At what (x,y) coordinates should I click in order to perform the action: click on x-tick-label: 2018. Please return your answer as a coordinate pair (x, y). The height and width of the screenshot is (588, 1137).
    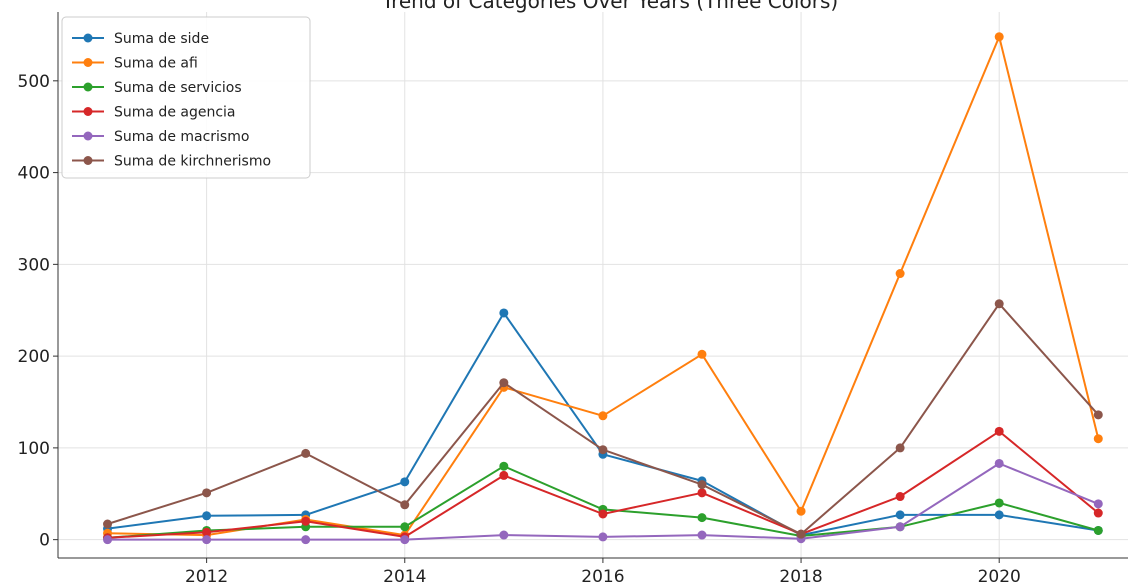
    Looking at the image, I should click on (800, 577).